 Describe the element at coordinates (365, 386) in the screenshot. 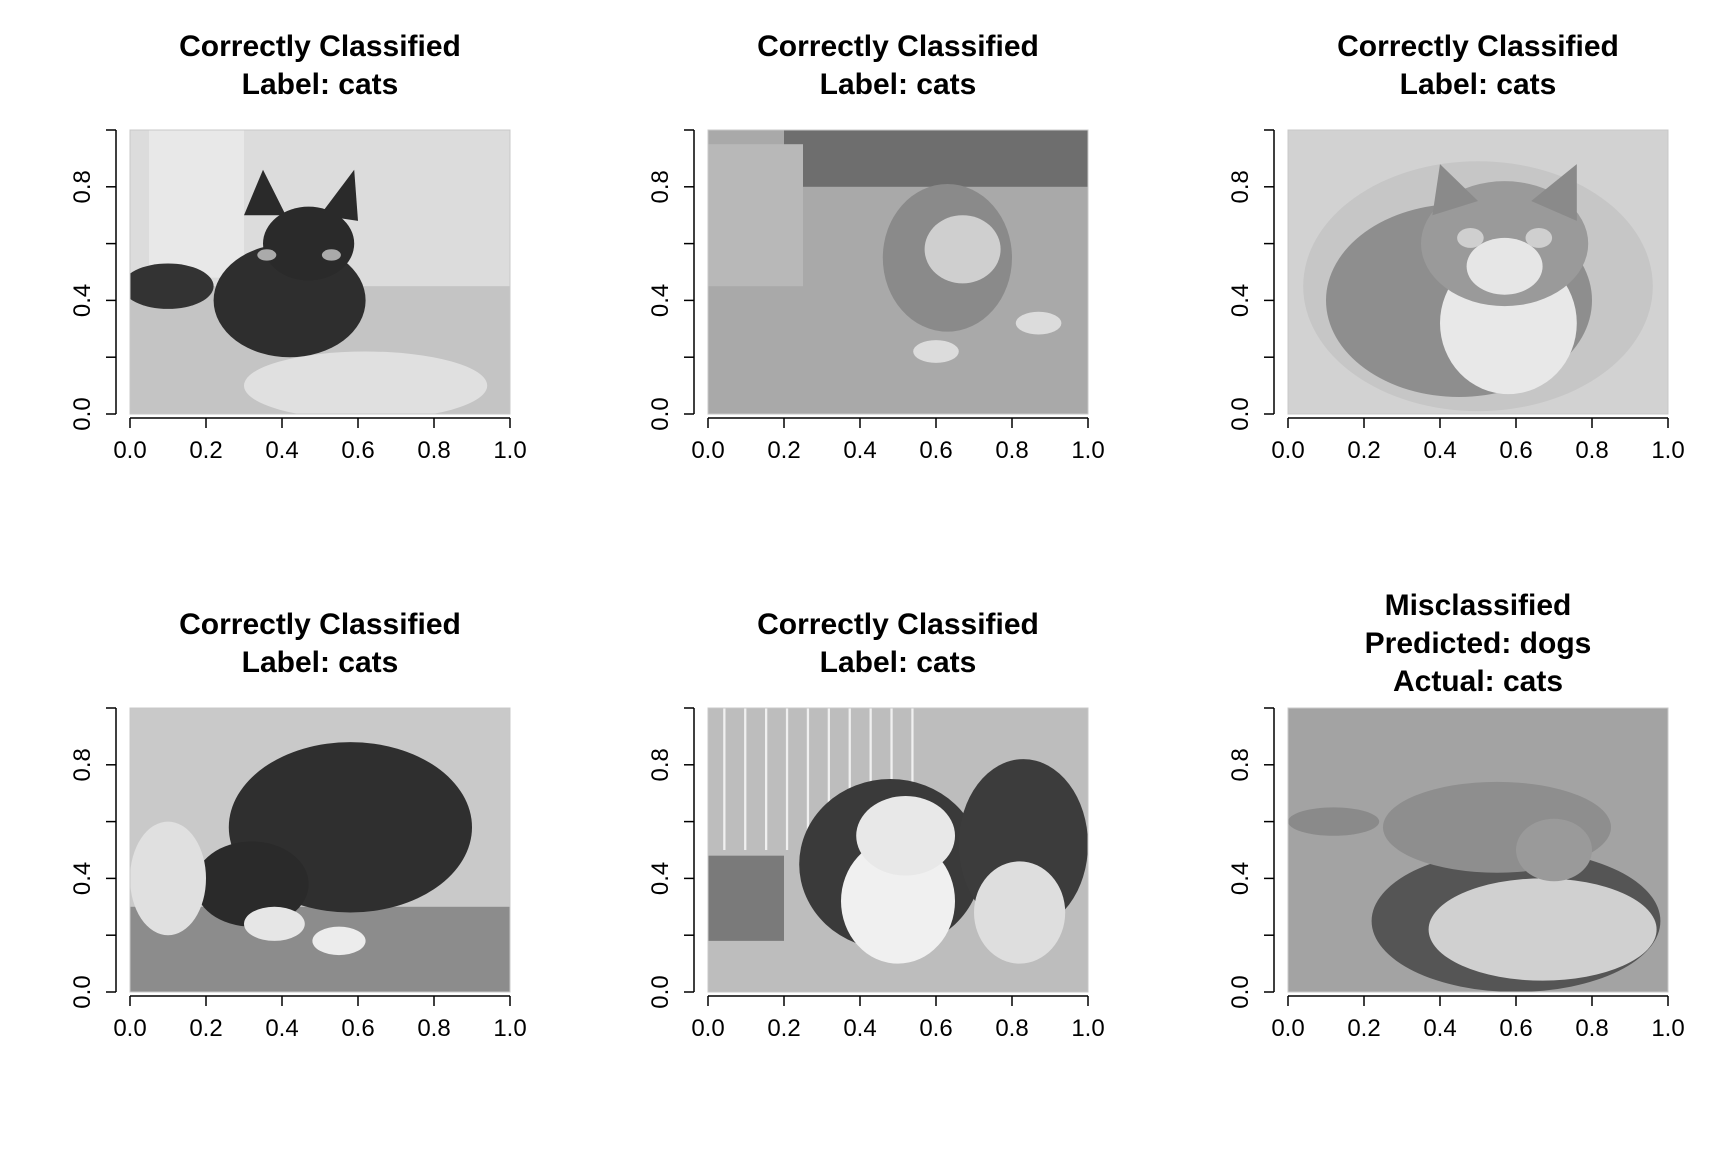

I see `photo-towel` at that location.